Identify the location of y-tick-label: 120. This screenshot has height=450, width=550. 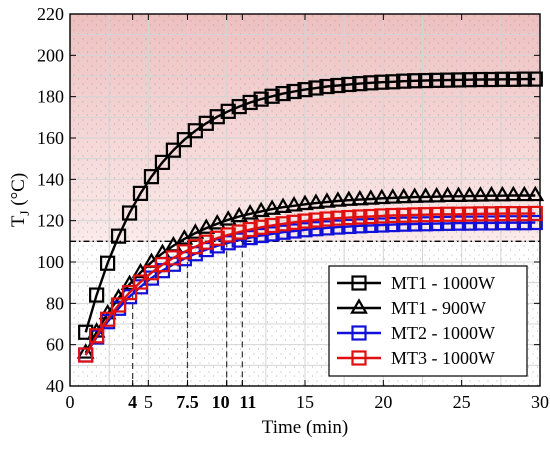
(50, 221).